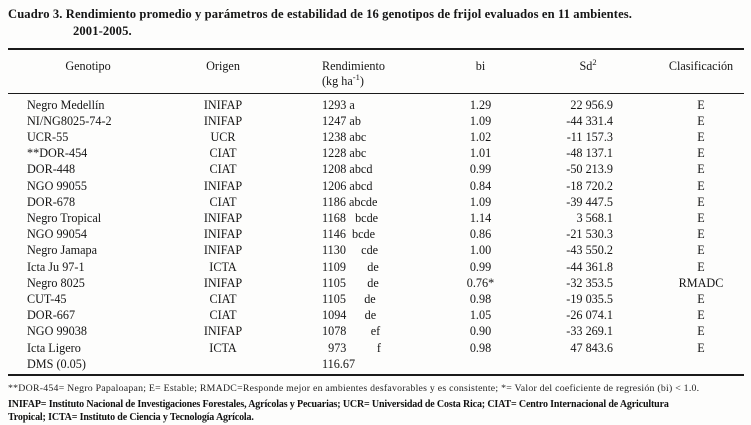 The image size is (751, 425). What do you see at coordinates (480, 315) in the screenshot?
I see `cell-bi: 1.05` at bounding box center [480, 315].